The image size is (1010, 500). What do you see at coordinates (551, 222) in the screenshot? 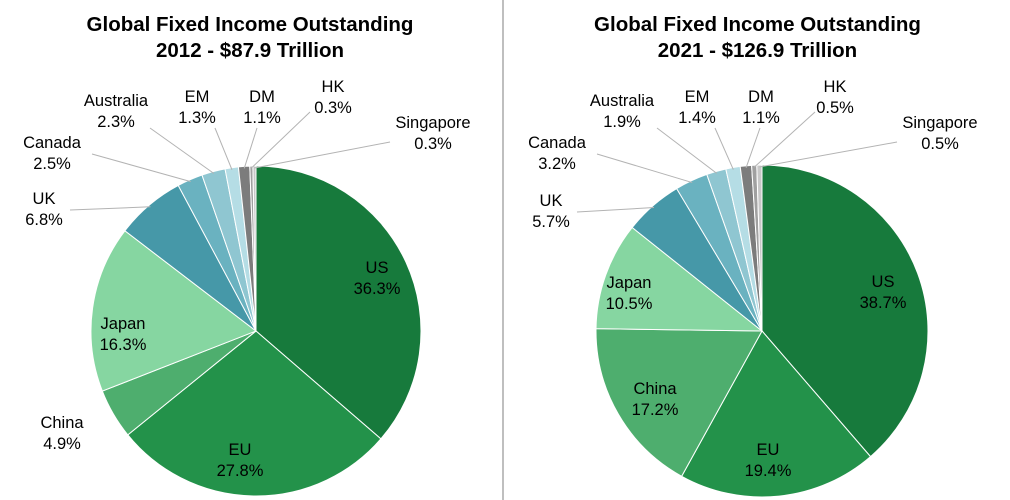
I see `slice-value-uk: 5.7%` at bounding box center [551, 222].